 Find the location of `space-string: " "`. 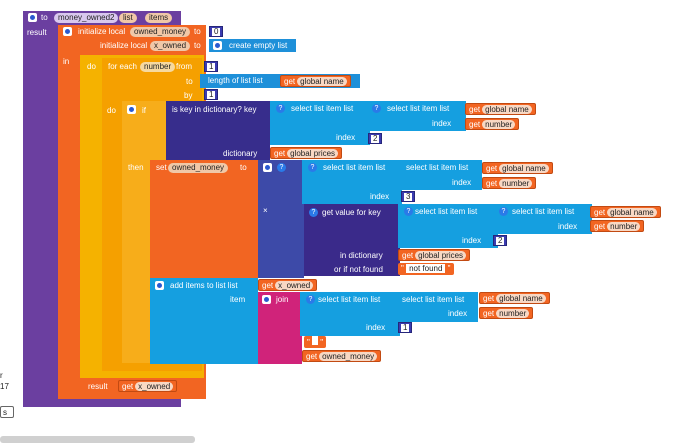

space-string: " " is located at coordinates (315, 342).